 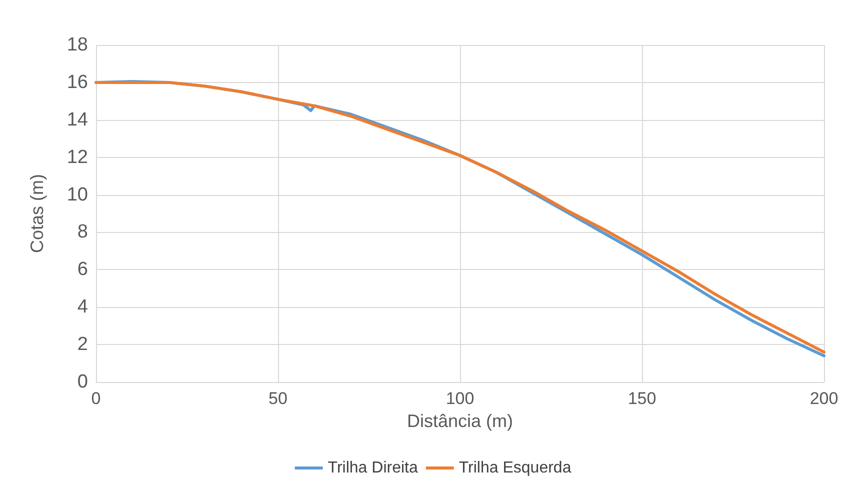 What do you see at coordinates (642, 398) in the screenshot?
I see `x-tick-label: 150` at bounding box center [642, 398].